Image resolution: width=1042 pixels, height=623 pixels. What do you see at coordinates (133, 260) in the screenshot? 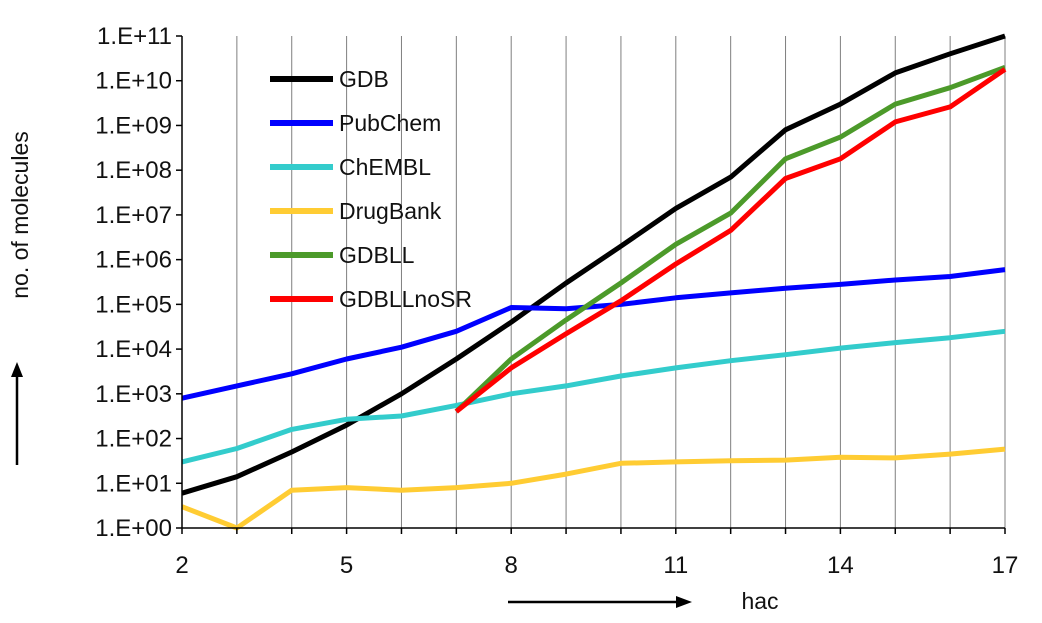
I see `y-tick-label: 1.E+06` at bounding box center [133, 260].